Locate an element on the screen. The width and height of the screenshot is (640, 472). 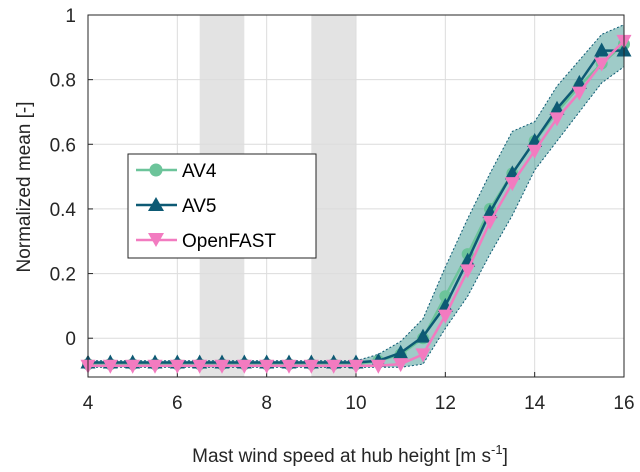
legend-entry-av4: AV4 is located at coordinates (176, 171).